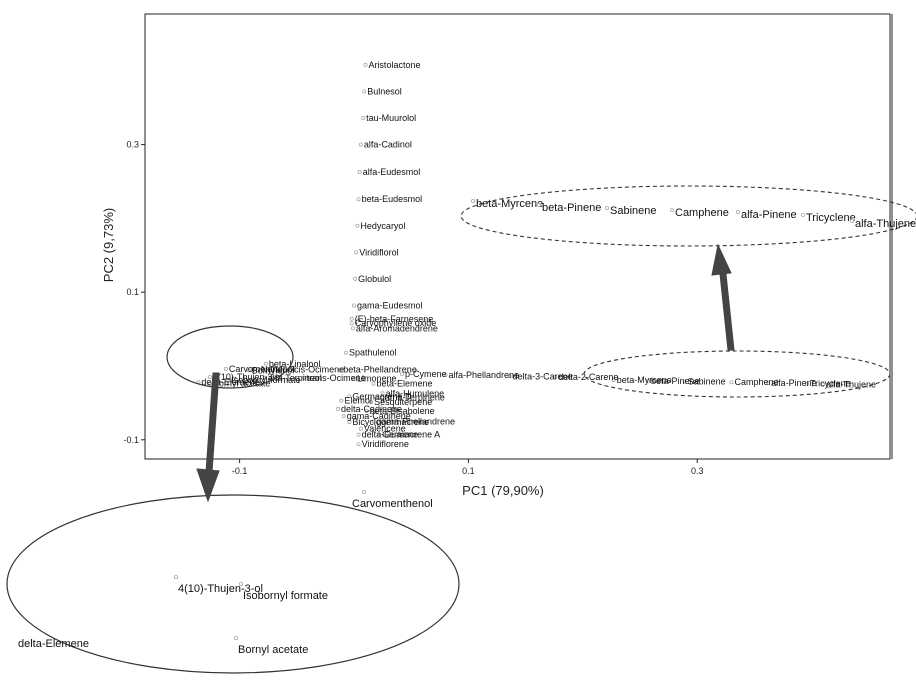  What do you see at coordinates (319, 370) in the screenshot?
I see `point-label: cis-Ocimene` at bounding box center [319, 370].